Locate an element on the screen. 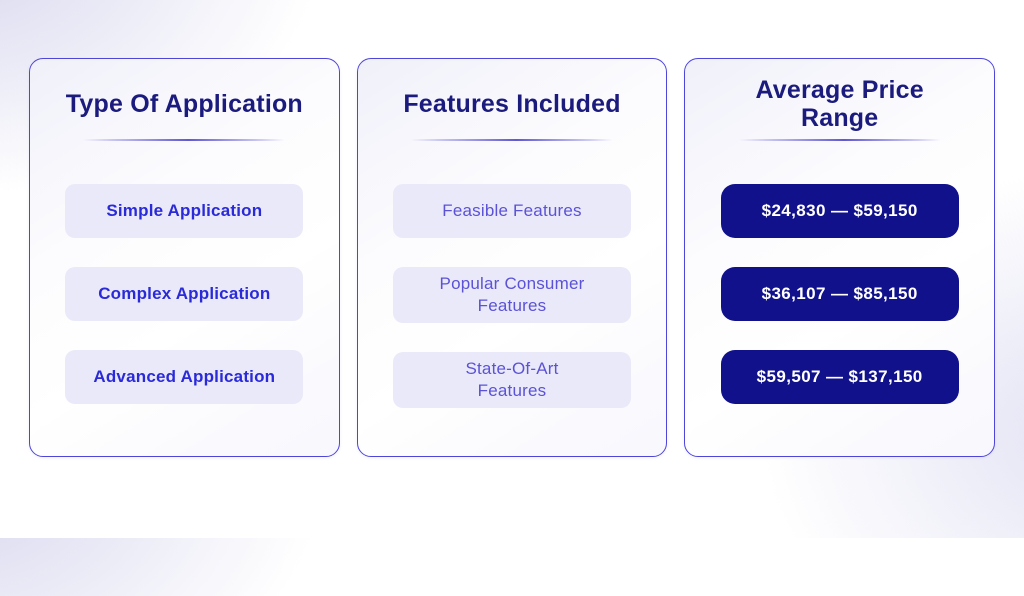 This screenshot has height=596, width=1024. card-title-wrap: Average Price Range is located at coordinates (839, 104).